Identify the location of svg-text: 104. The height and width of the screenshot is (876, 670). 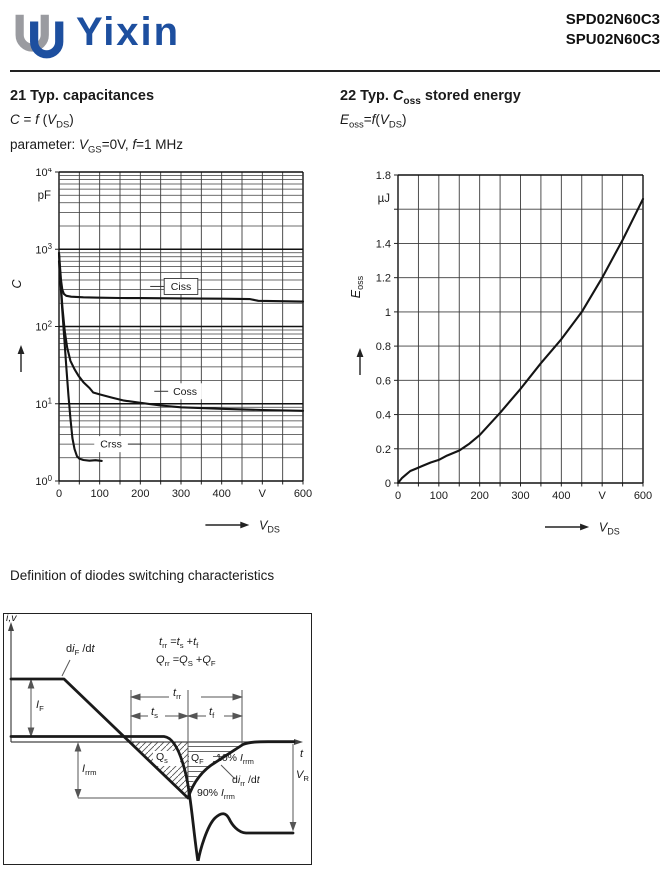
(43, 173).